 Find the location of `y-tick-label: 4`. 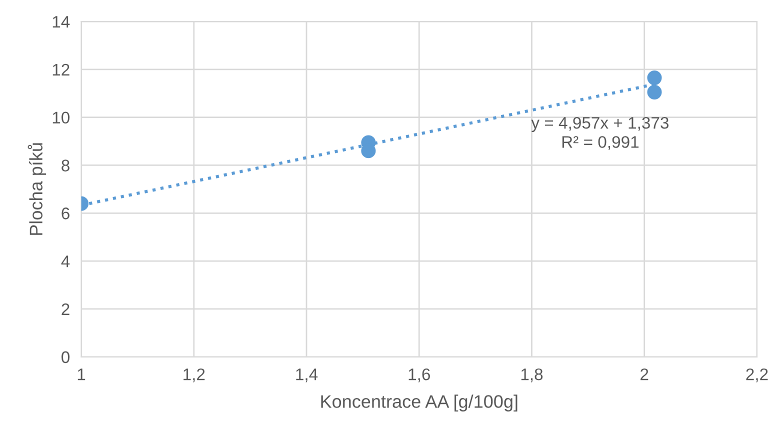

y-tick-label: 4 is located at coordinates (65, 262).